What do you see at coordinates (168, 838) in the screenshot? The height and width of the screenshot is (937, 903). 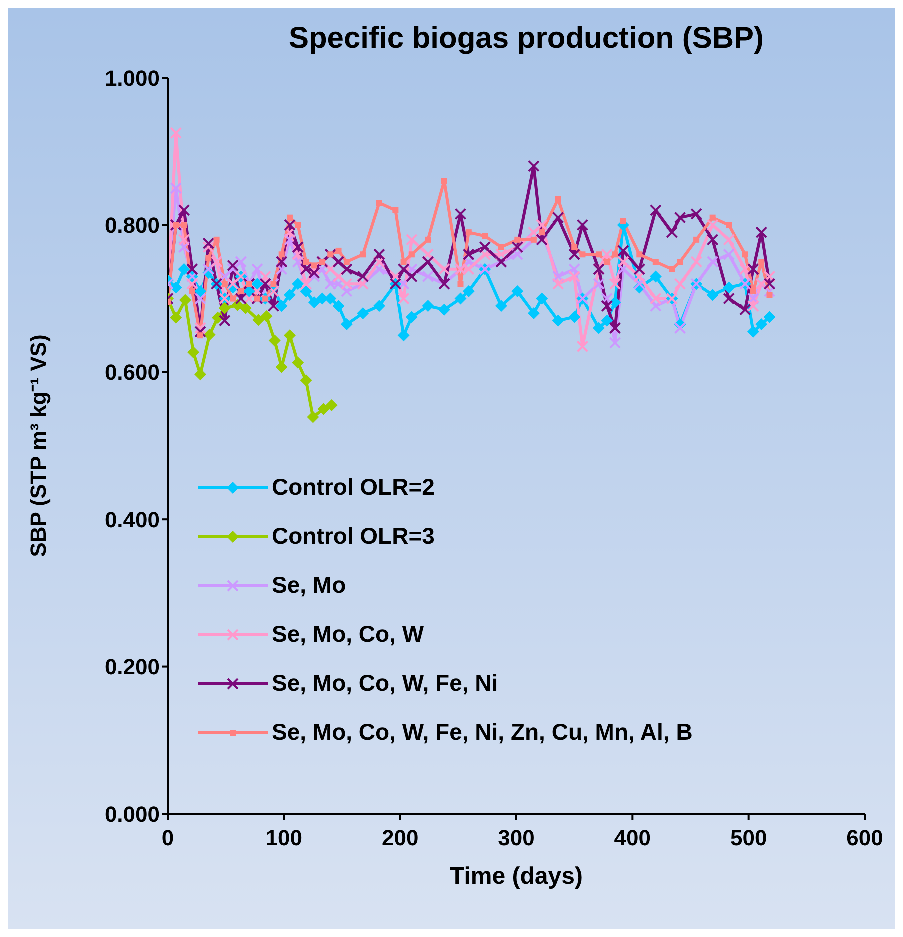 I see `x-tick-label: 0` at bounding box center [168, 838].